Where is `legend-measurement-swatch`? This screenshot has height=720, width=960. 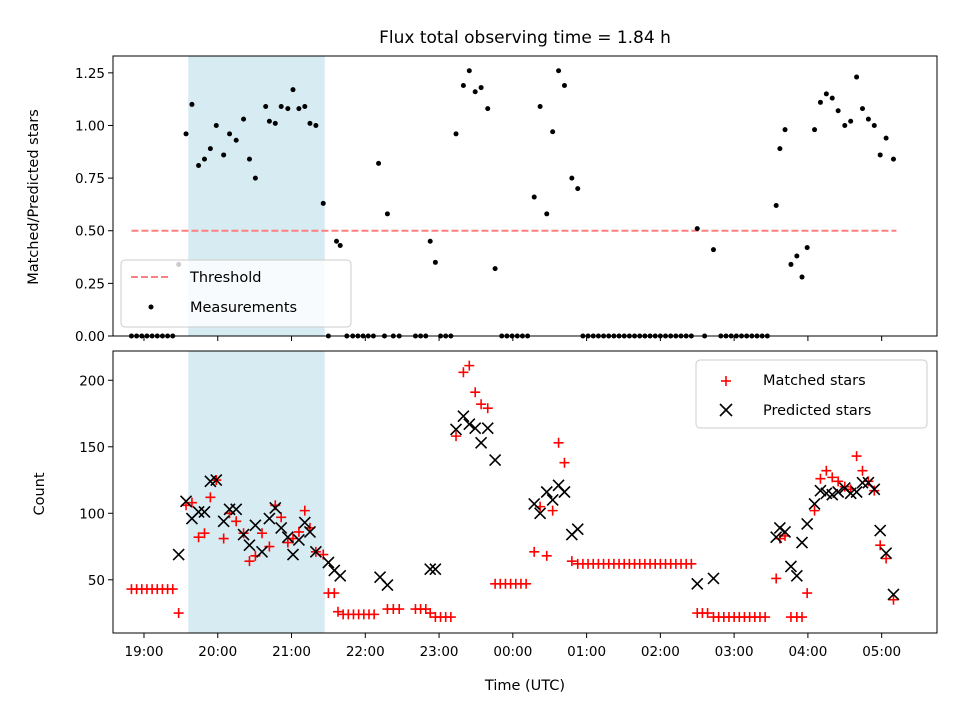
legend-measurement-swatch is located at coordinates (151, 307).